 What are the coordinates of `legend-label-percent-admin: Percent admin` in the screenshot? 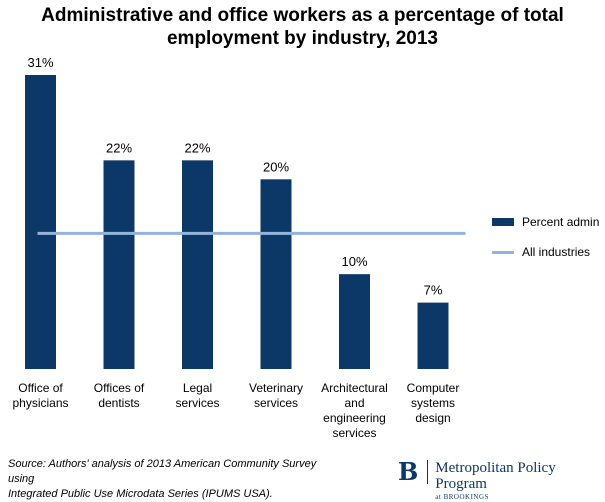 It's located at (561, 222).